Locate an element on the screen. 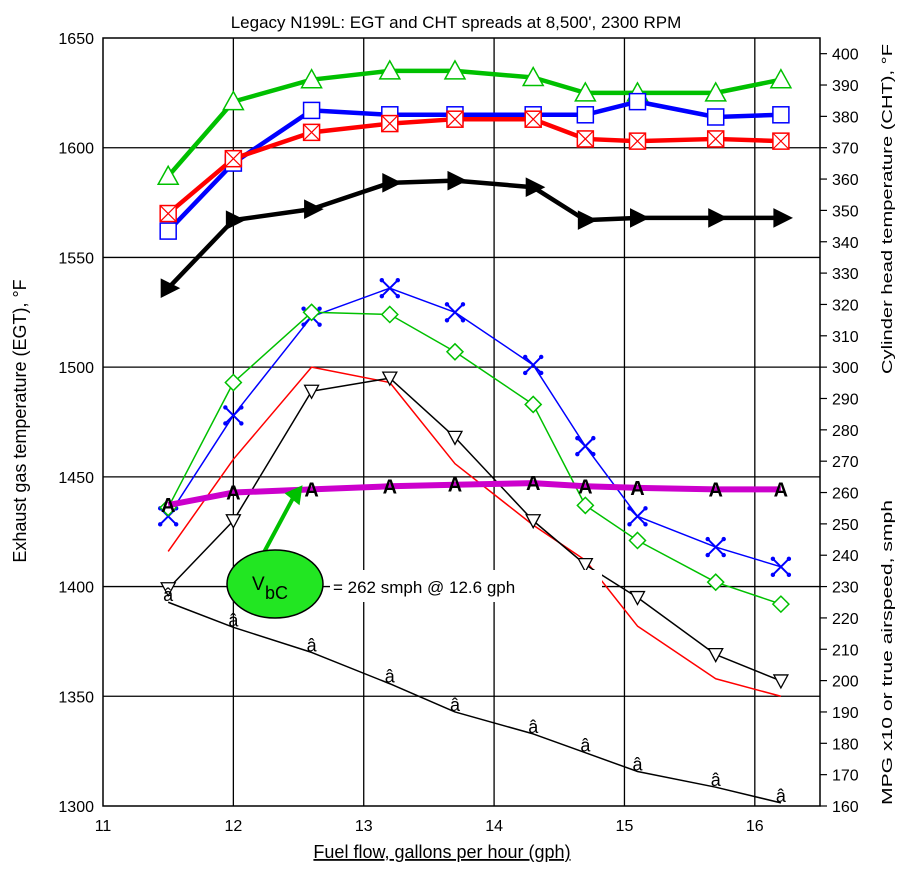 This screenshot has height=873, width=902. airspeed-series-line is located at coordinates (474, 494).